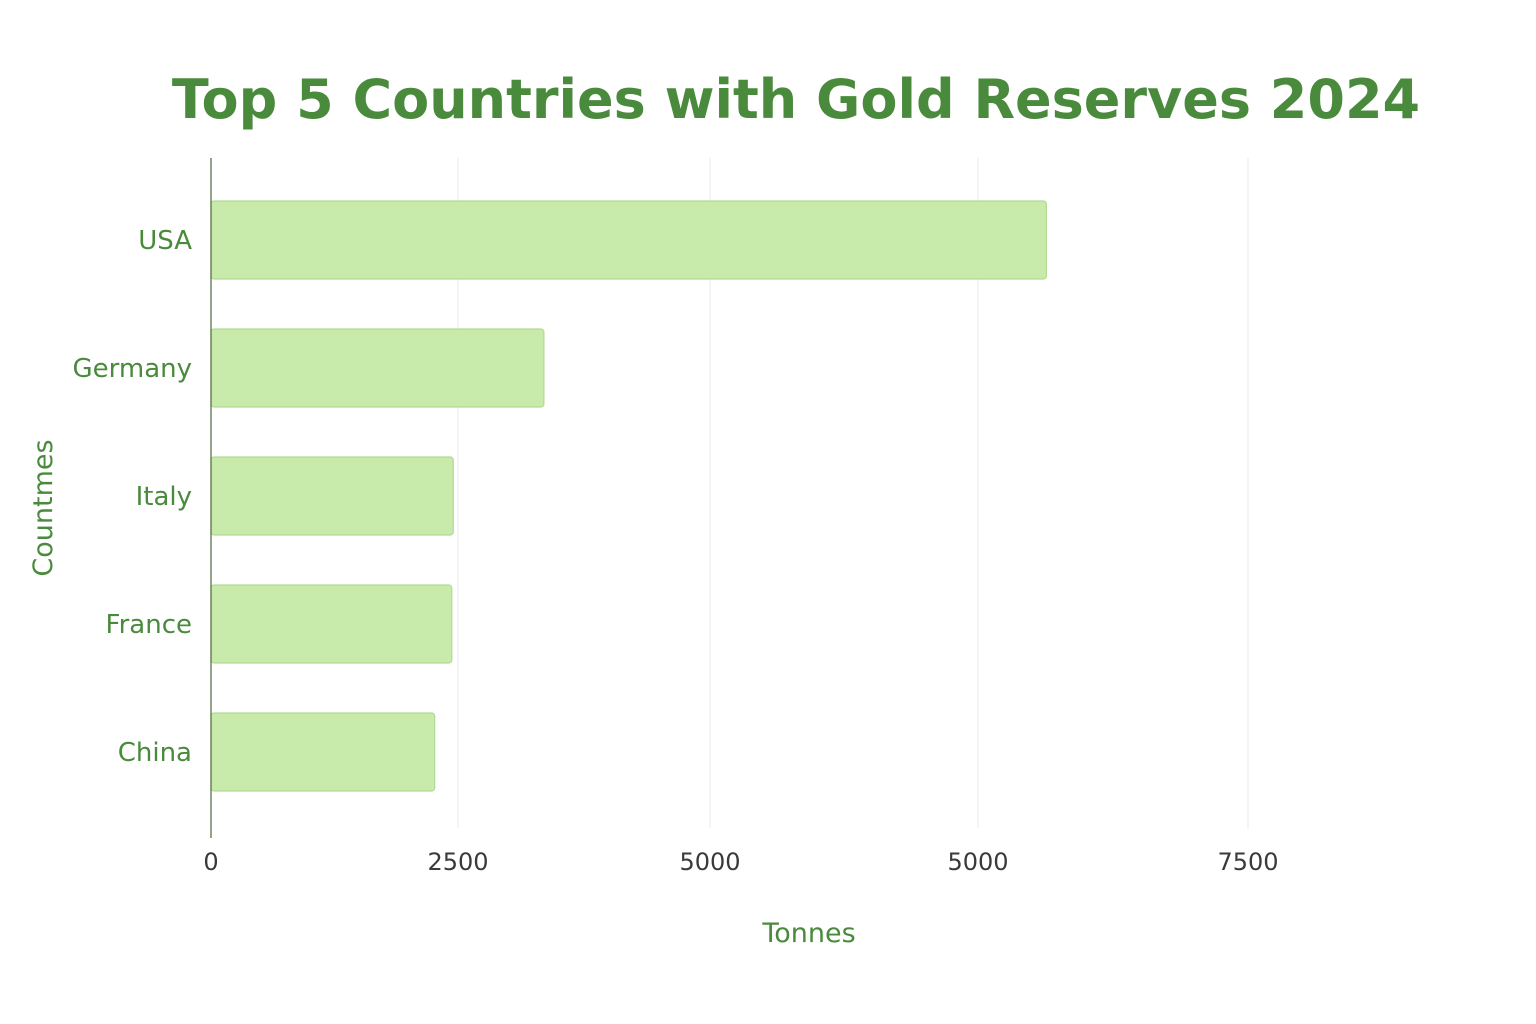 Image resolution: width=1536 pixels, height=1024 pixels. What do you see at coordinates (164, 497) in the screenshot?
I see `category-label-italy: Italy` at bounding box center [164, 497].